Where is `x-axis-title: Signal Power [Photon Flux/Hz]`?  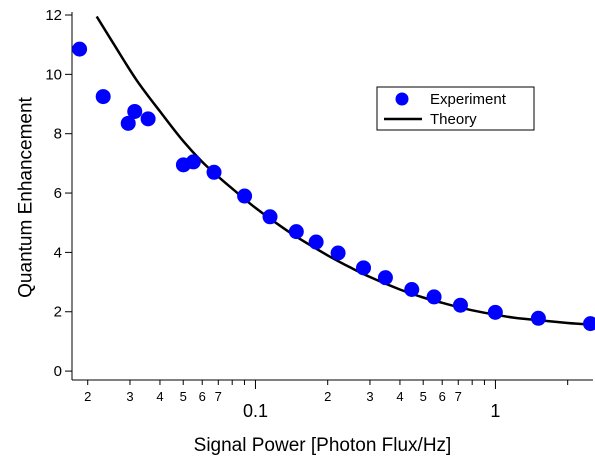 x-axis-title: Signal Power [Photon Flux/Hz] is located at coordinates (323, 445).